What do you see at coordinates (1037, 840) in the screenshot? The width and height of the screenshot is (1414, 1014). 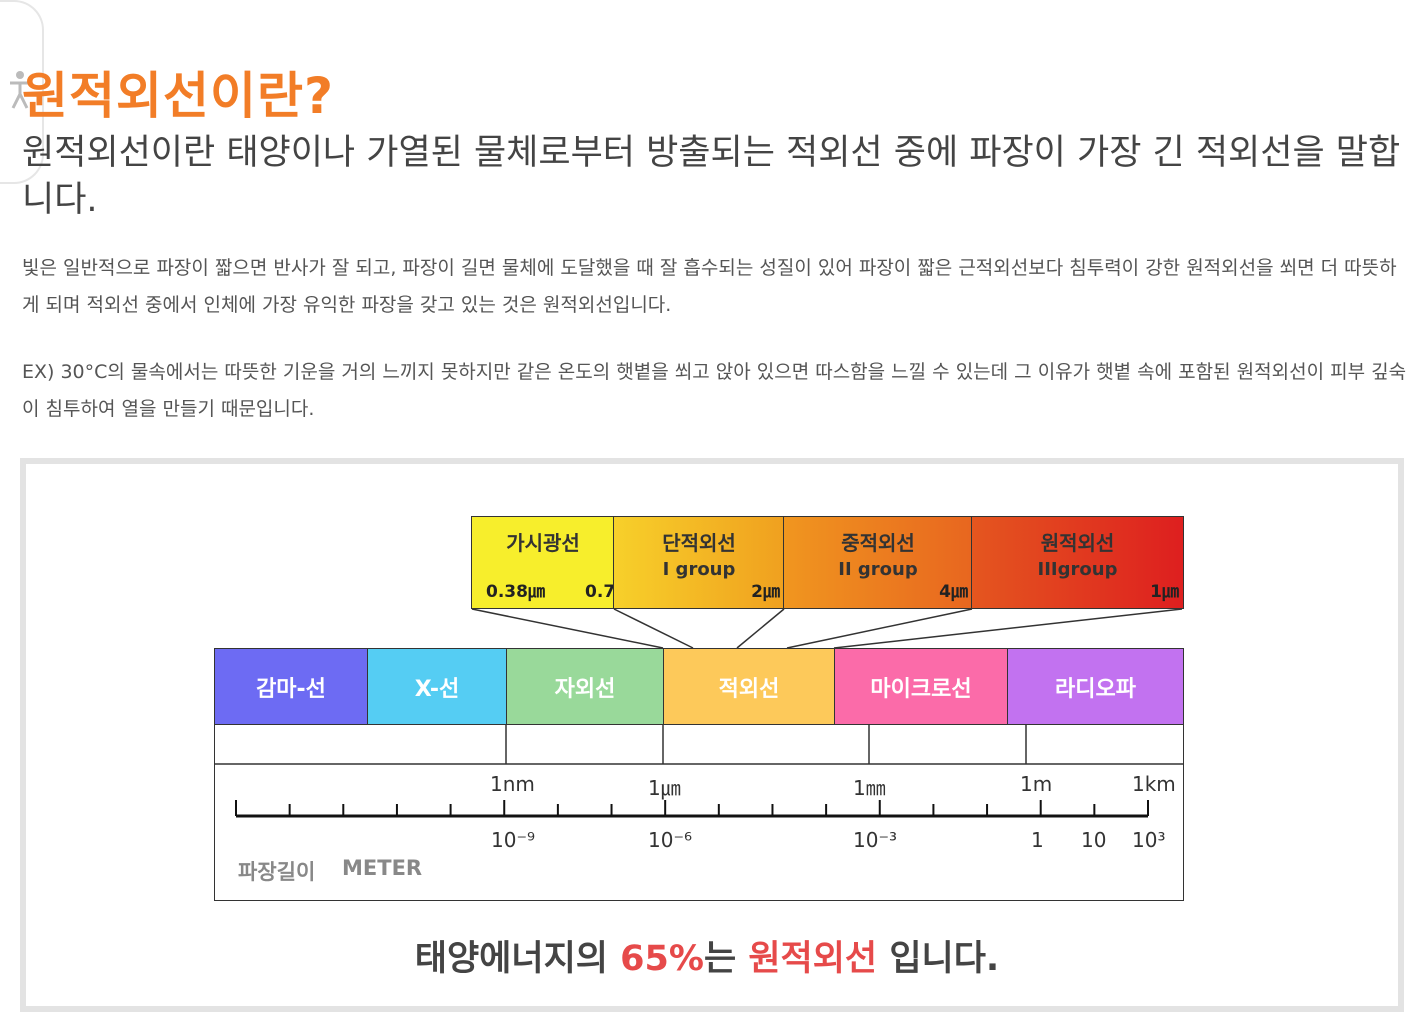 I see `scale-lower-label: 1` at bounding box center [1037, 840].